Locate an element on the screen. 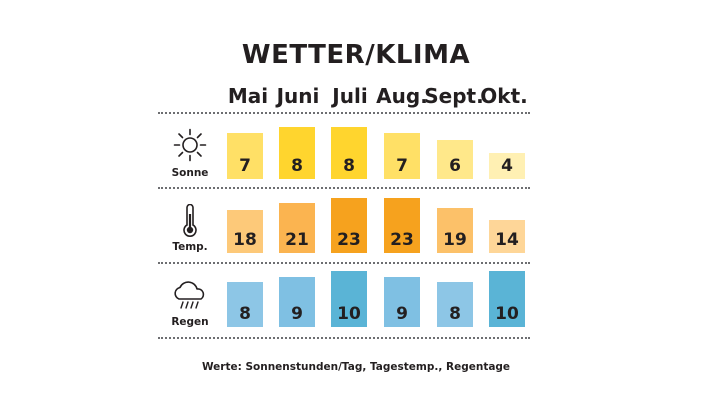 The image size is (712, 419). month-label: Mai is located at coordinates (248, 96).